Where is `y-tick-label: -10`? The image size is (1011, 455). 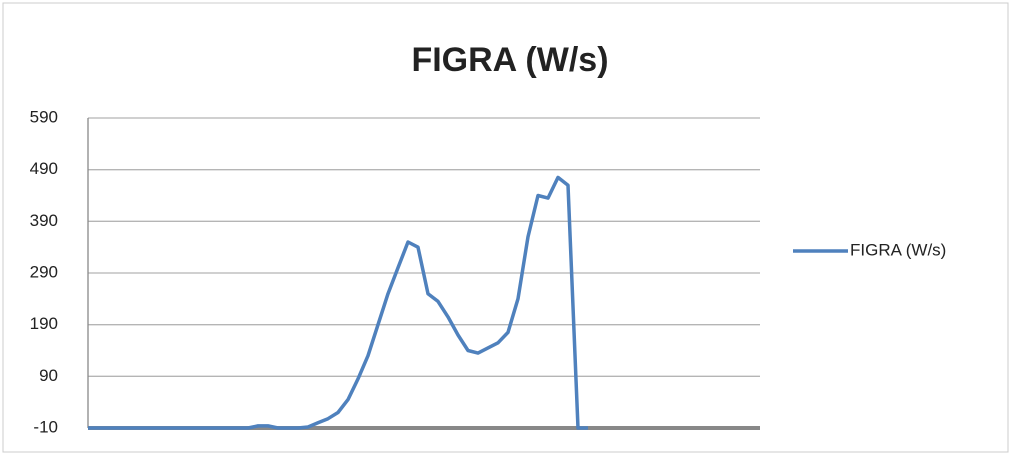 y-tick-label: -10 is located at coordinates (45, 426).